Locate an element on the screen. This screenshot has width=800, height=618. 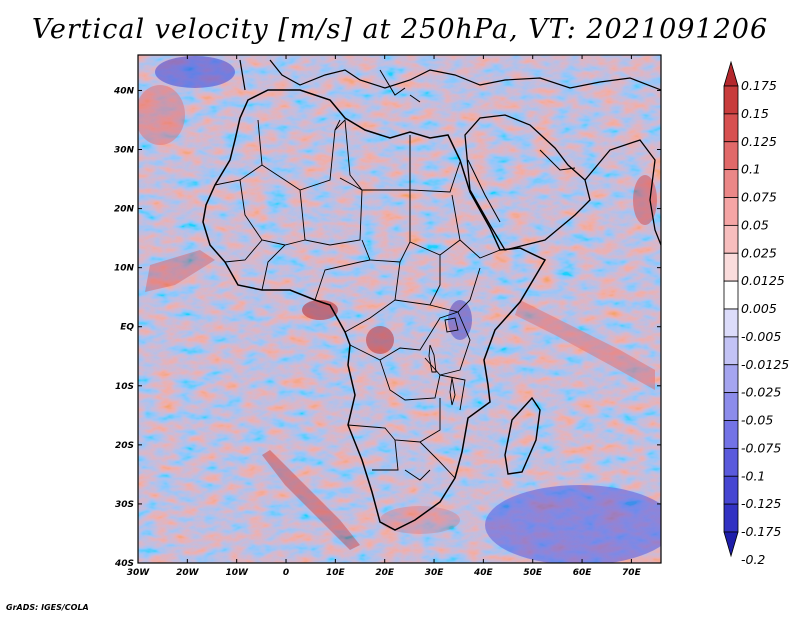
lat-tick-label: 30S is located at coordinates (124, 505).